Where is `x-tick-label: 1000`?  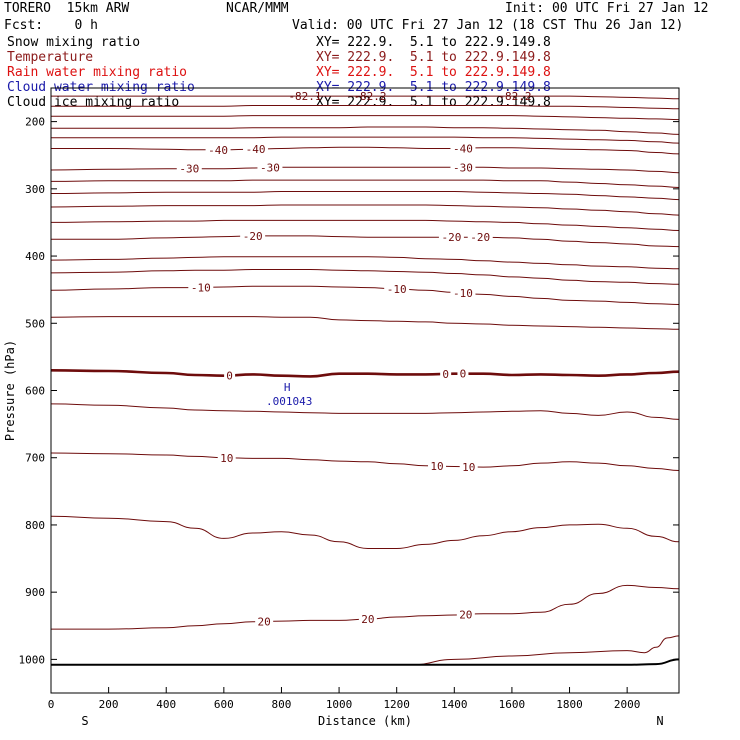
x-tick-label: 1000 is located at coordinates (339, 704).